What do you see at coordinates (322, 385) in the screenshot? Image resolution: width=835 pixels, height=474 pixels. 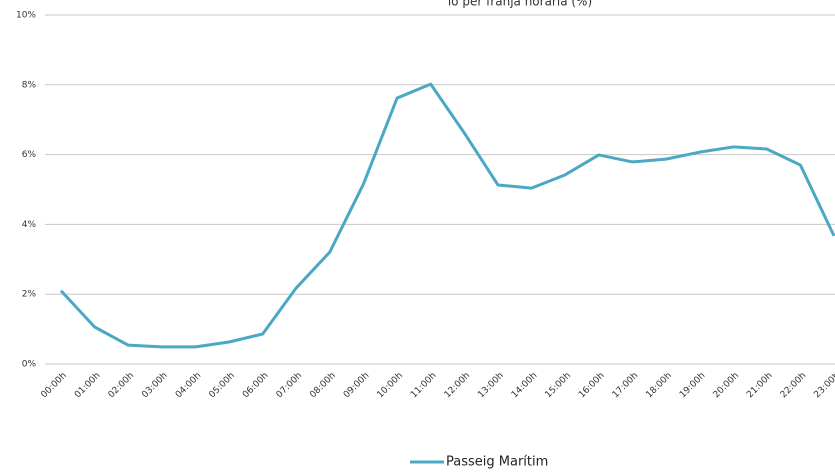 I see `x-tick-label: 08:00h` at bounding box center [322, 385].